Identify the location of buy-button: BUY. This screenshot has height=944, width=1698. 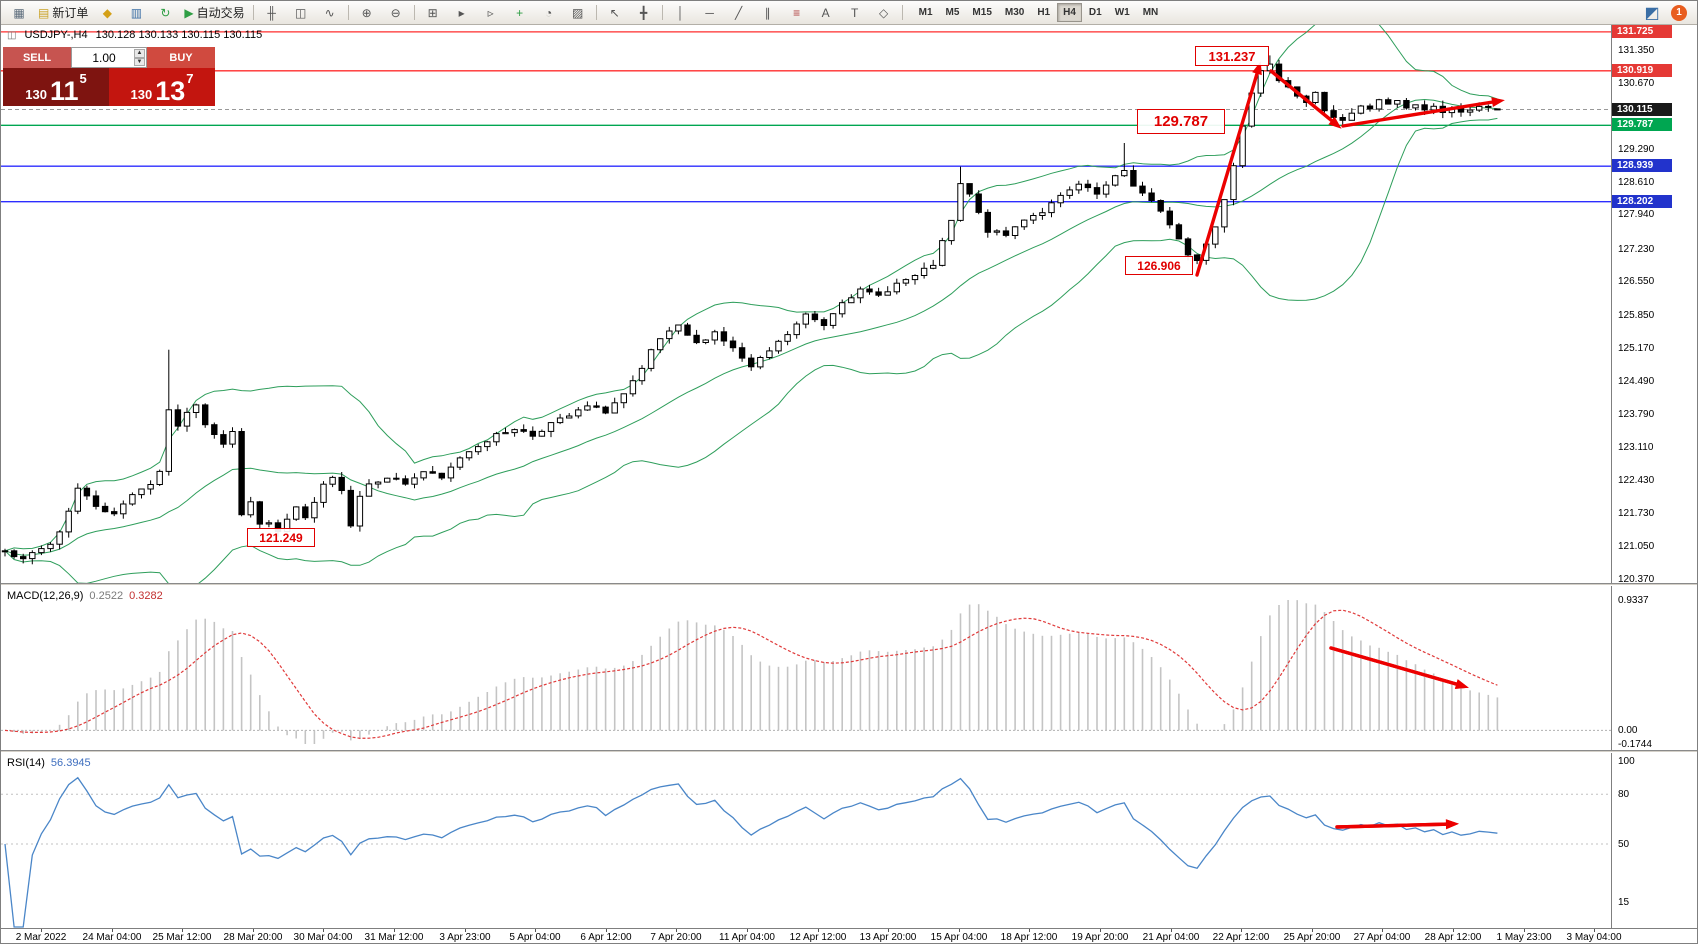
(181, 57).